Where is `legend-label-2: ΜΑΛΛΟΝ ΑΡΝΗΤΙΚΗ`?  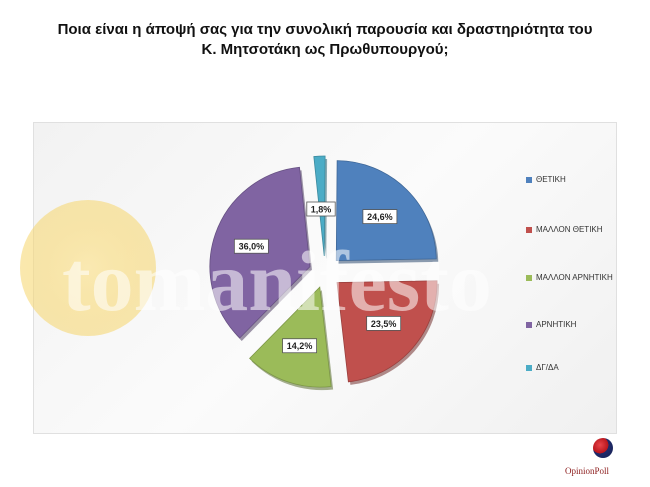 legend-label-2: ΜΑΛΛΟΝ ΑΡΝΗΤΙΚΗ is located at coordinates (574, 277).